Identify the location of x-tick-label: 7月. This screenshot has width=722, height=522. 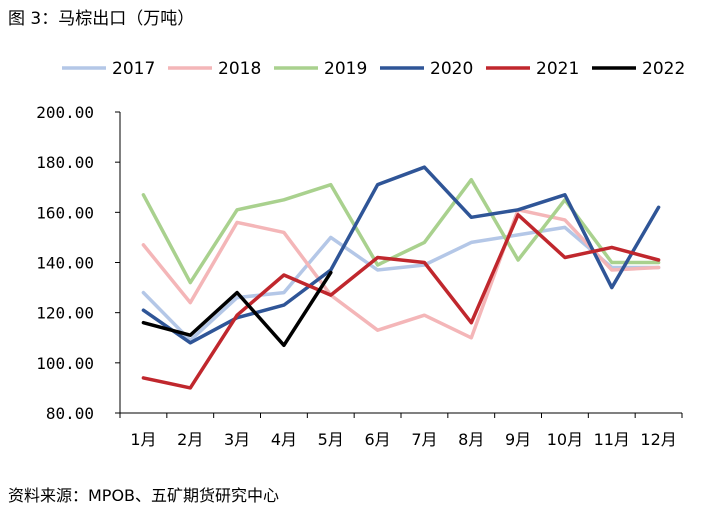
(424, 439).